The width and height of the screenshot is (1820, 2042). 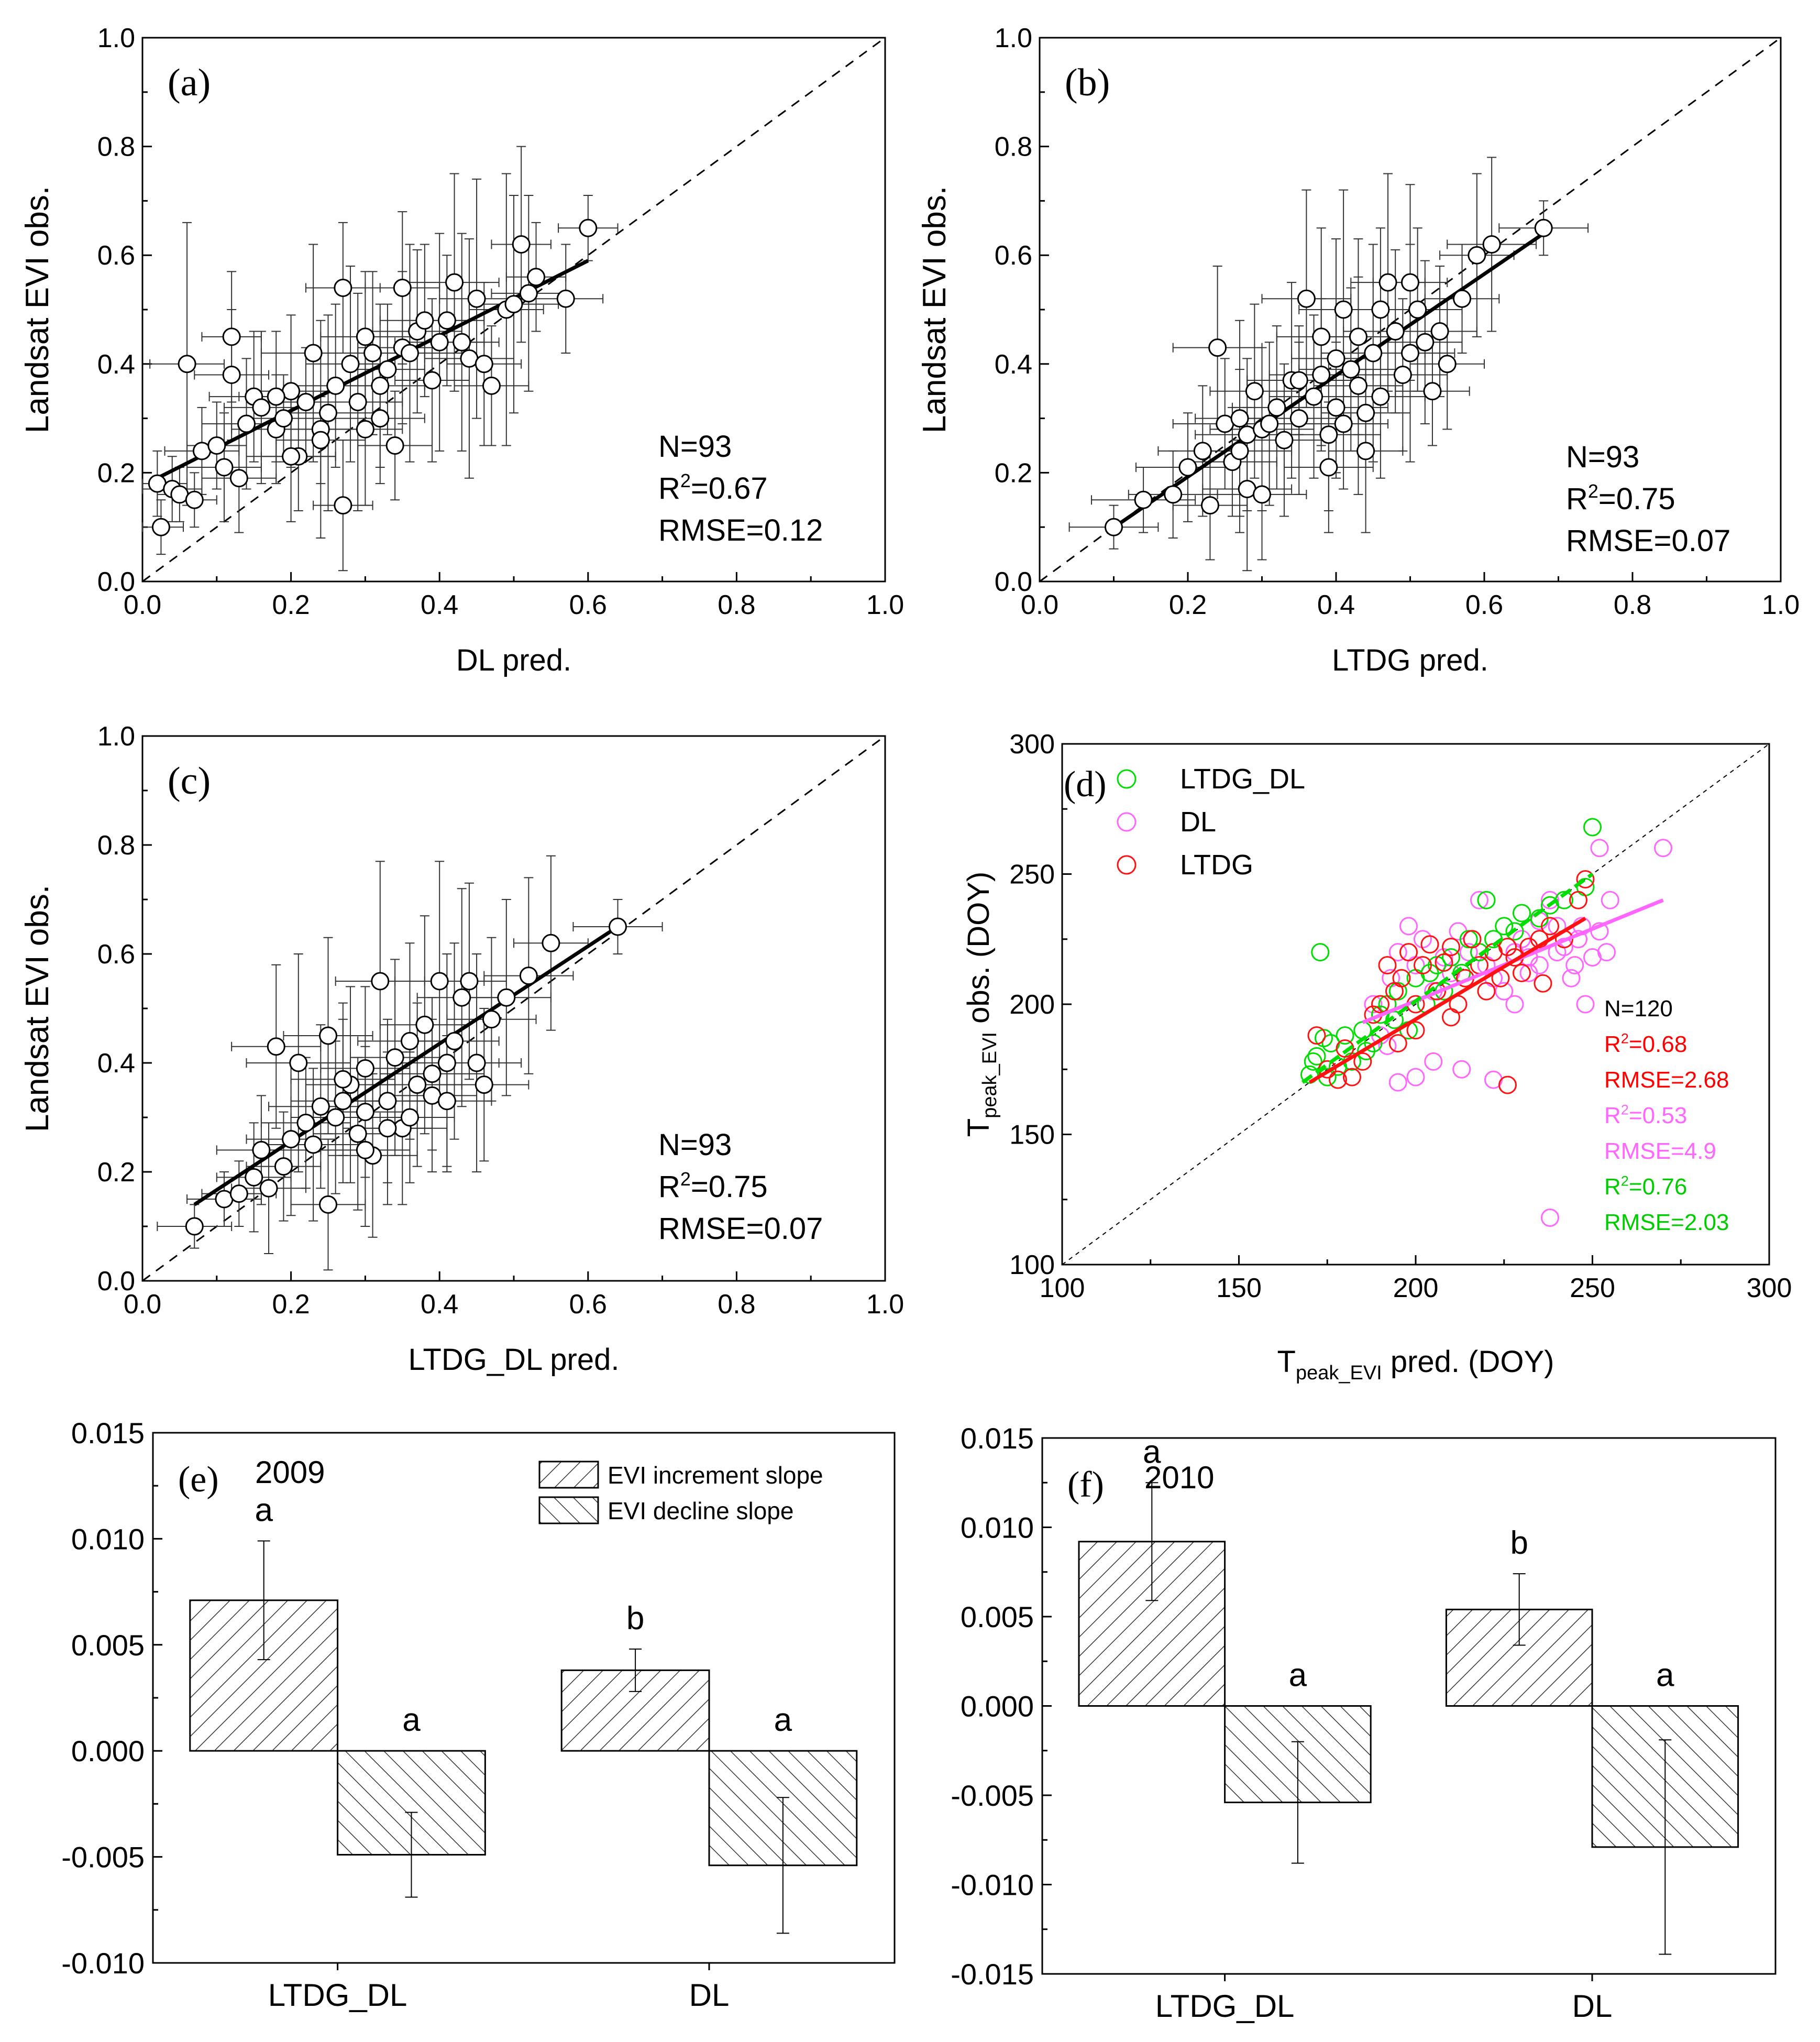 I want to click on y-tick-label: 0.000, so click(x=998, y=1706).